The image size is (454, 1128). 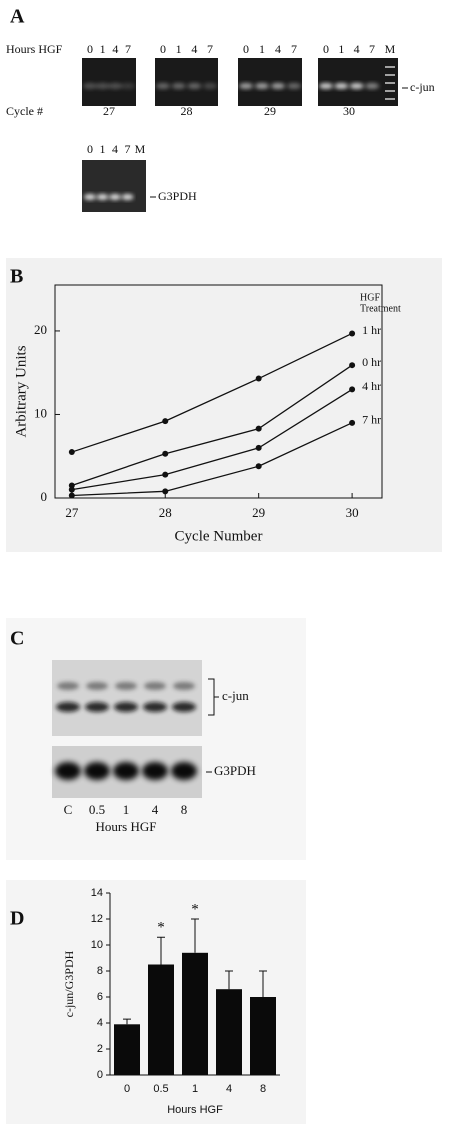 What do you see at coordinates (17, 919) in the screenshot?
I see `panel-label: D` at bounding box center [17, 919].